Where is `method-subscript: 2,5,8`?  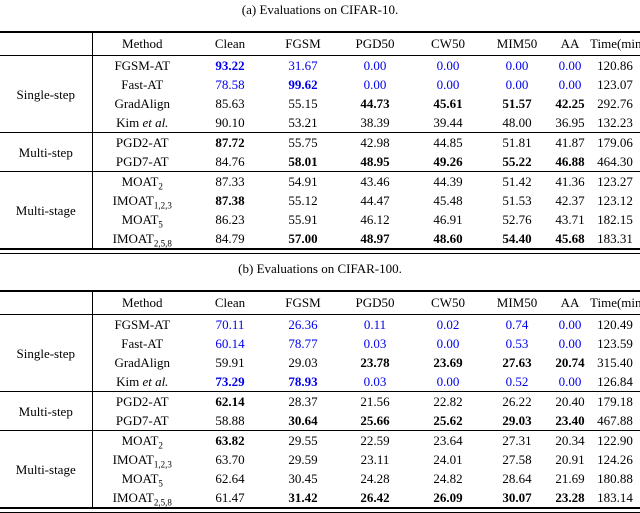 method-subscript: 2,5,8 is located at coordinates (162, 502).